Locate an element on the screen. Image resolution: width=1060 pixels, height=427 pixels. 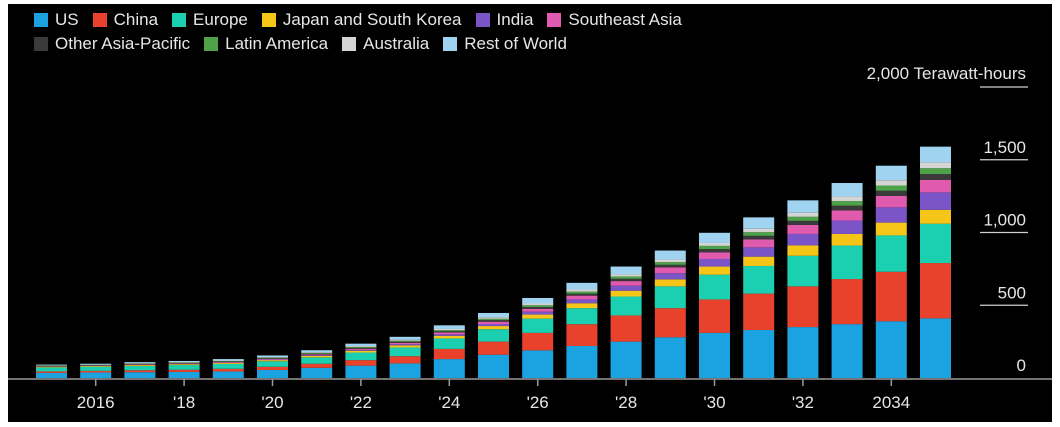
y-tick-label: 500 is located at coordinates (1012, 292).